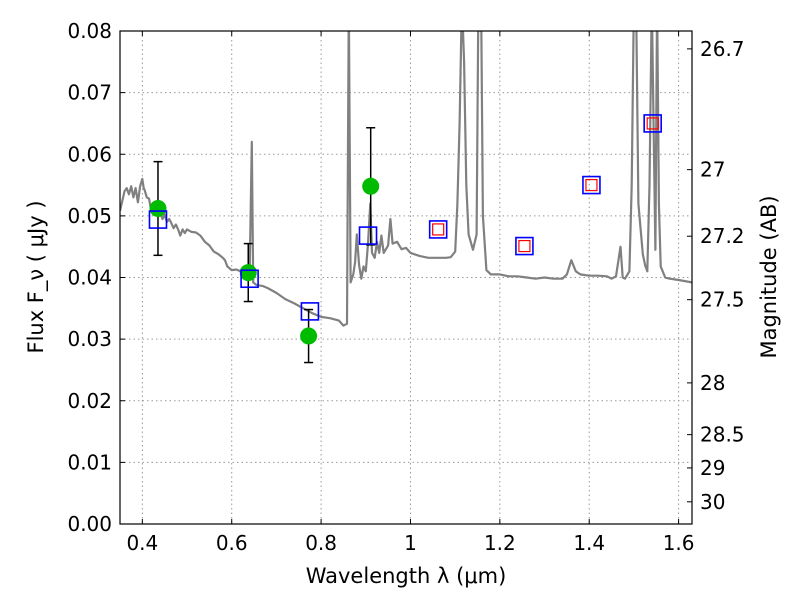  What do you see at coordinates (722, 300) in the screenshot?
I see `right-tick-label: 27.5` at bounding box center [722, 300].